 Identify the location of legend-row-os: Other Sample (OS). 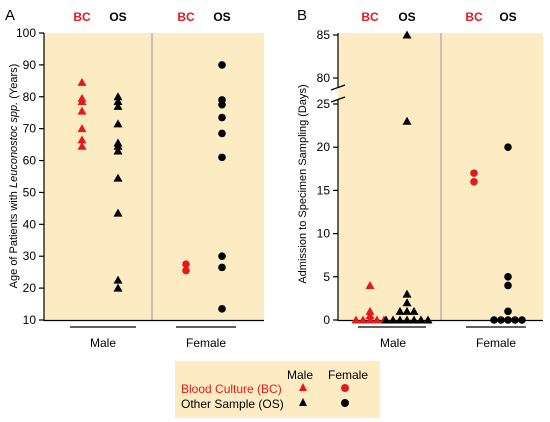
(232, 404).